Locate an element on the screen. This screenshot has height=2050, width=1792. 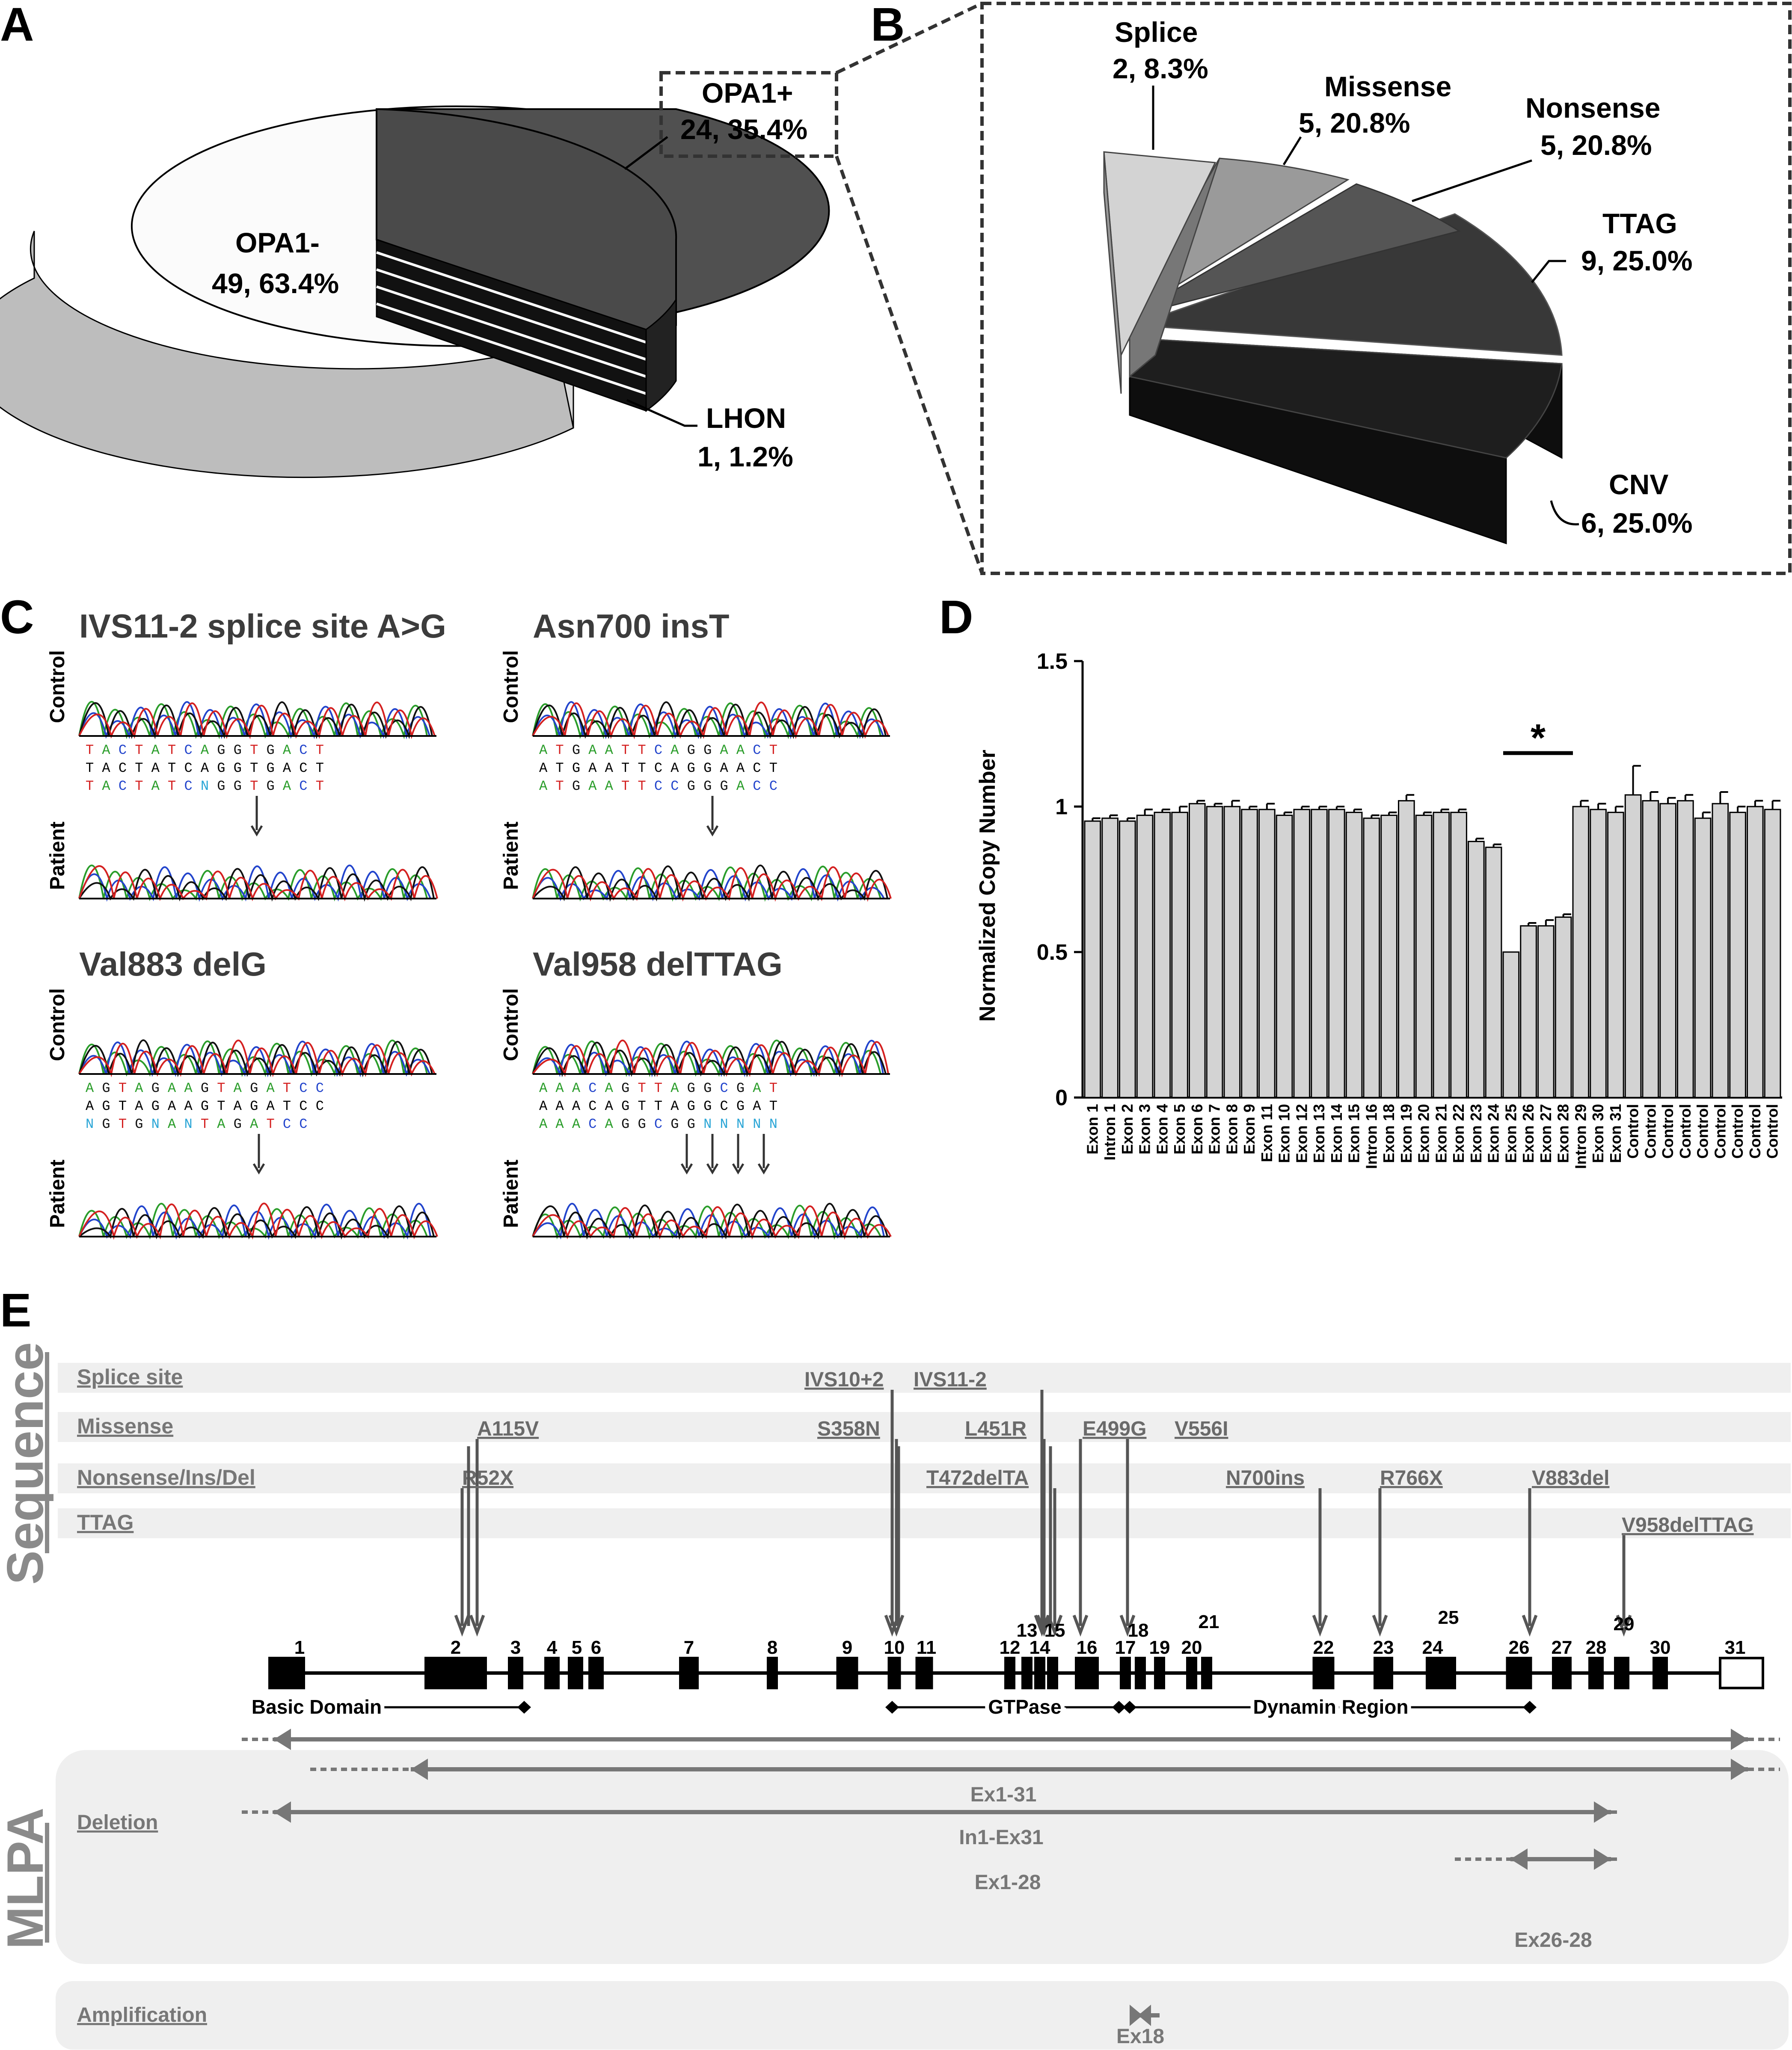
exon-number: 20 is located at coordinates (1192, 1647).